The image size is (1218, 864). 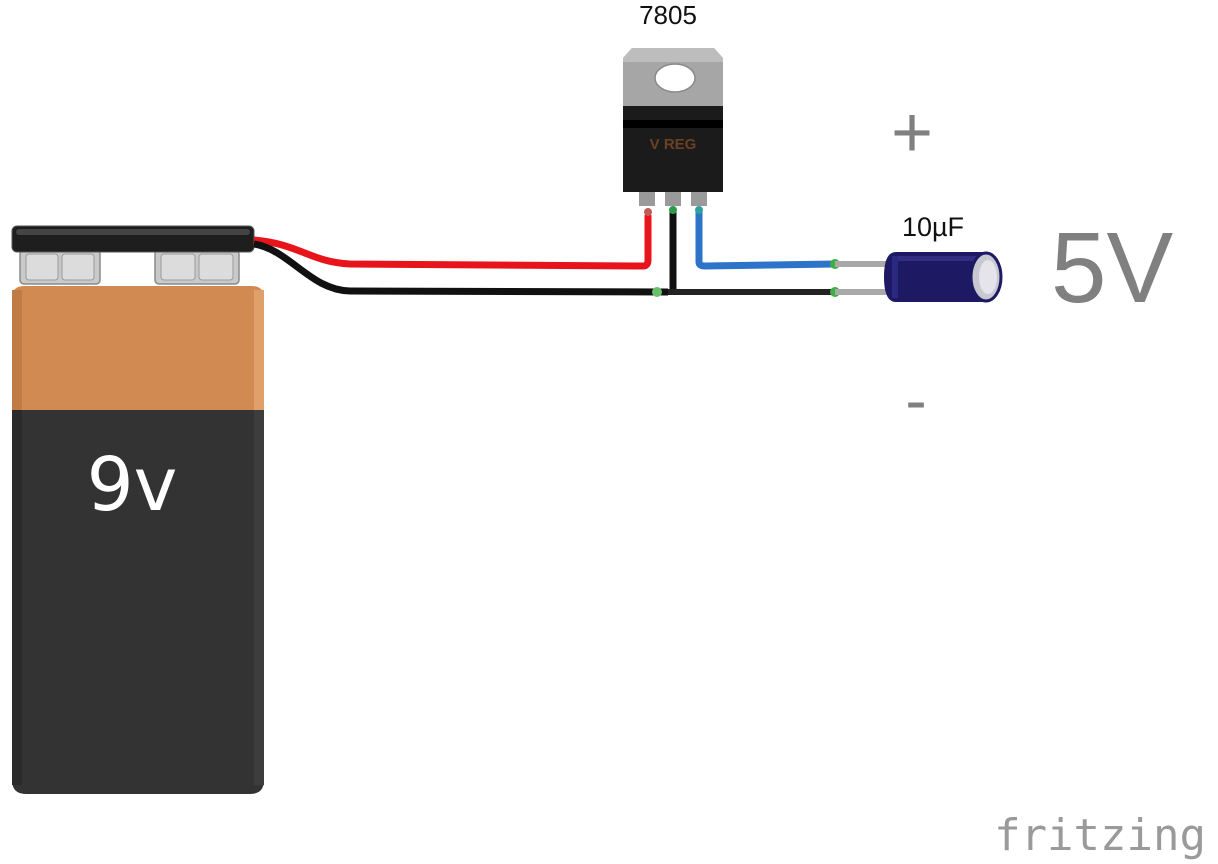 What do you see at coordinates (912, 133) in the screenshot?
I see `output-plus-label: +` at bounding box center [912, 133].